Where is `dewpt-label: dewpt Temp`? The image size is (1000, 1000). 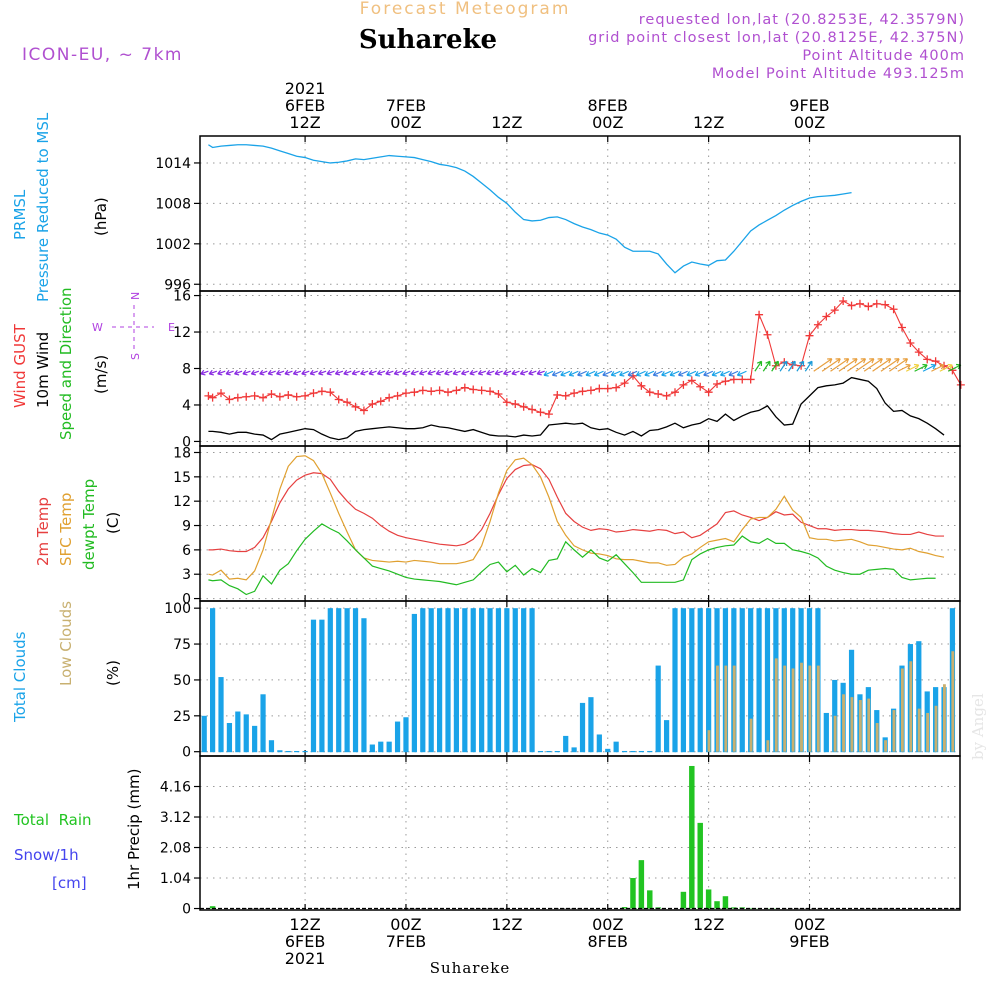 dewpt-label: dewpt Temp is located at coordinates (89, 524).